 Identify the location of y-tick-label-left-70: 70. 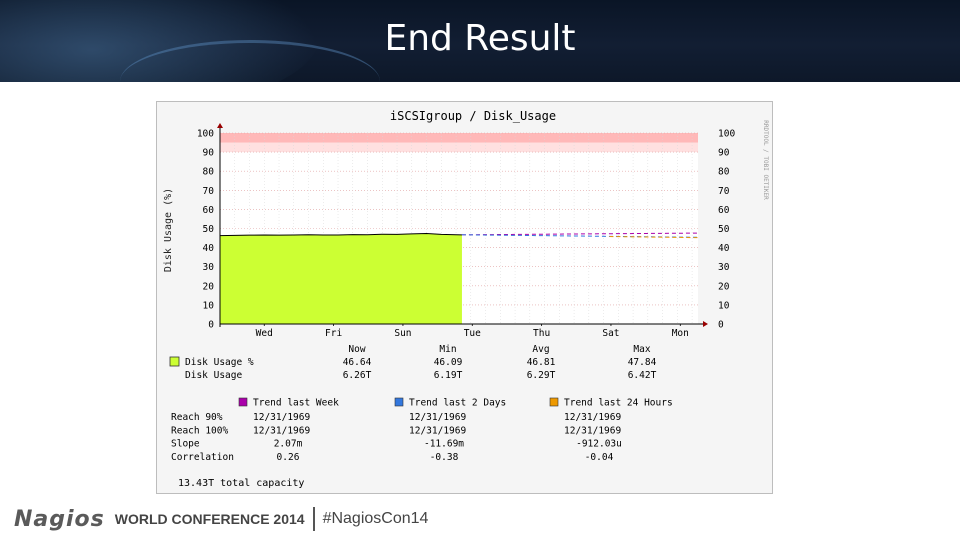
(209, 191).